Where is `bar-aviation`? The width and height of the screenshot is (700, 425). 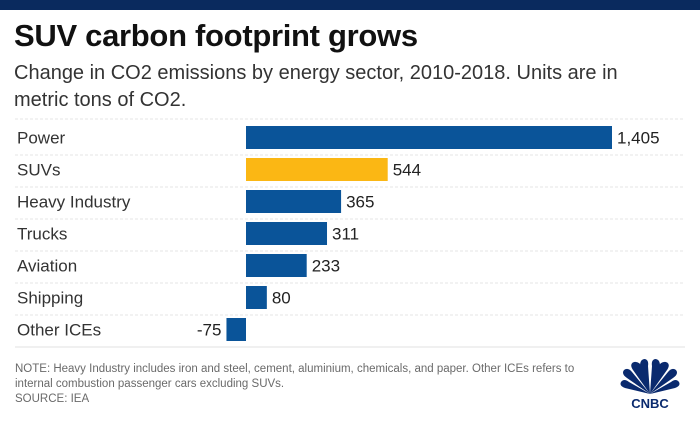 bar-aviation is located at coordinates (276, 265).